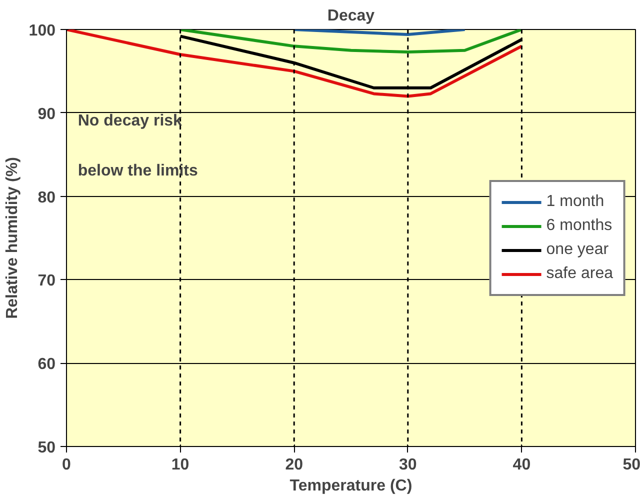  I want to click on legend-label: one year, so click(577, 249).